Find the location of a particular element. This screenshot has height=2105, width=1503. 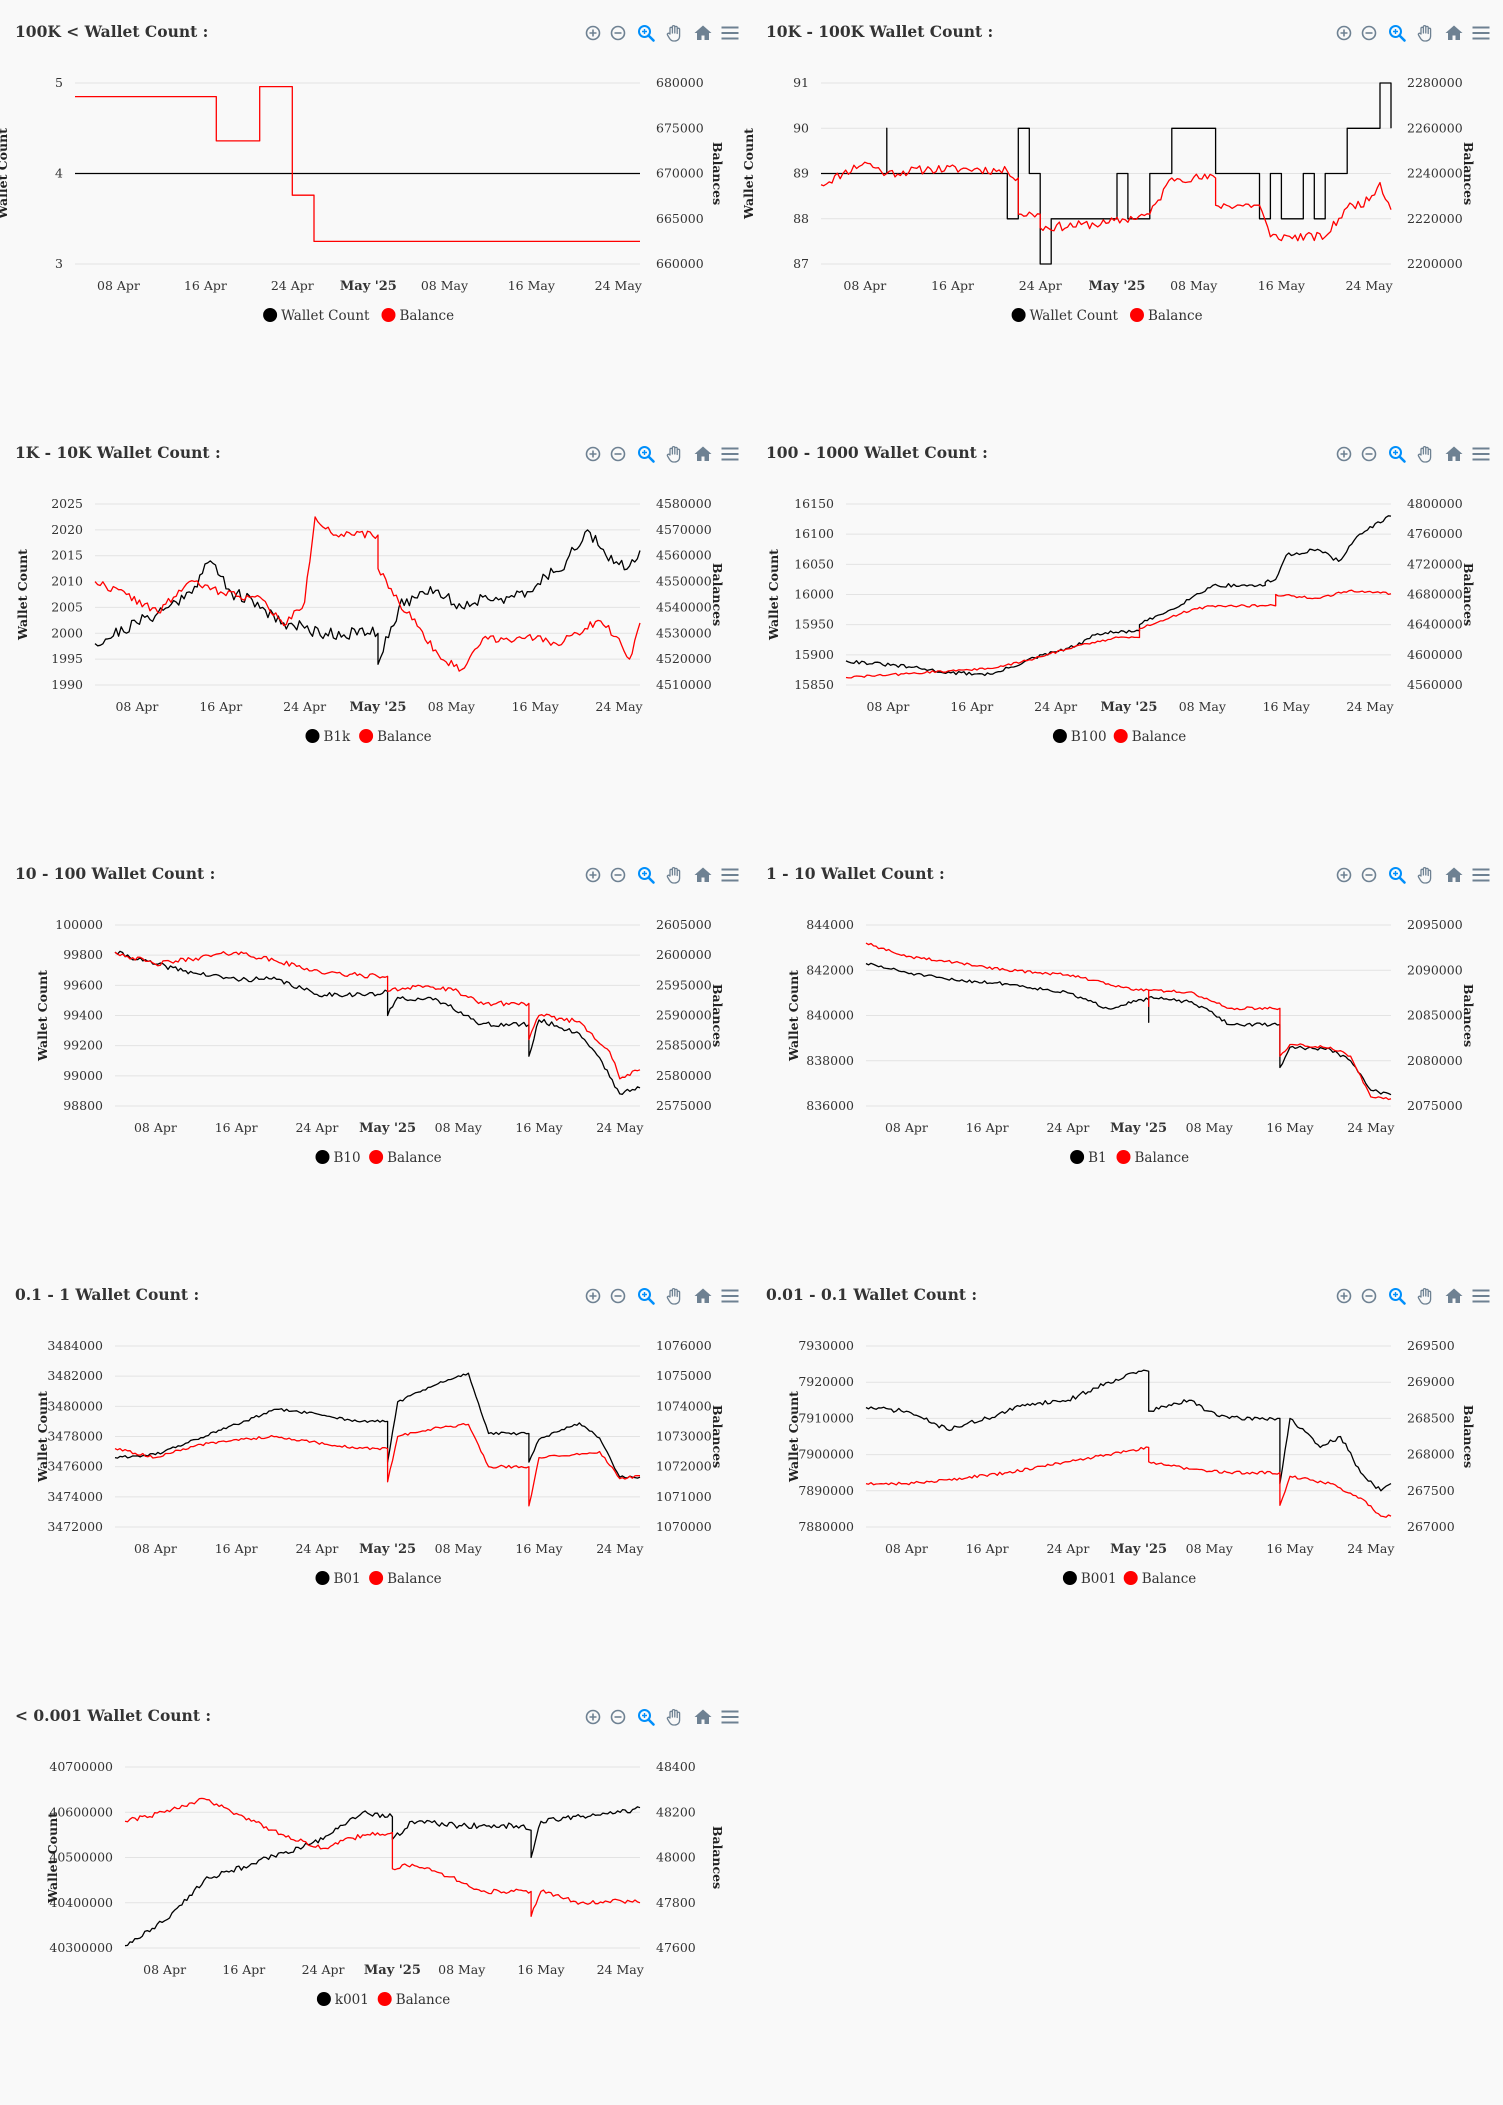

legend-item: B1 is located at coordinates (1088, 1158).